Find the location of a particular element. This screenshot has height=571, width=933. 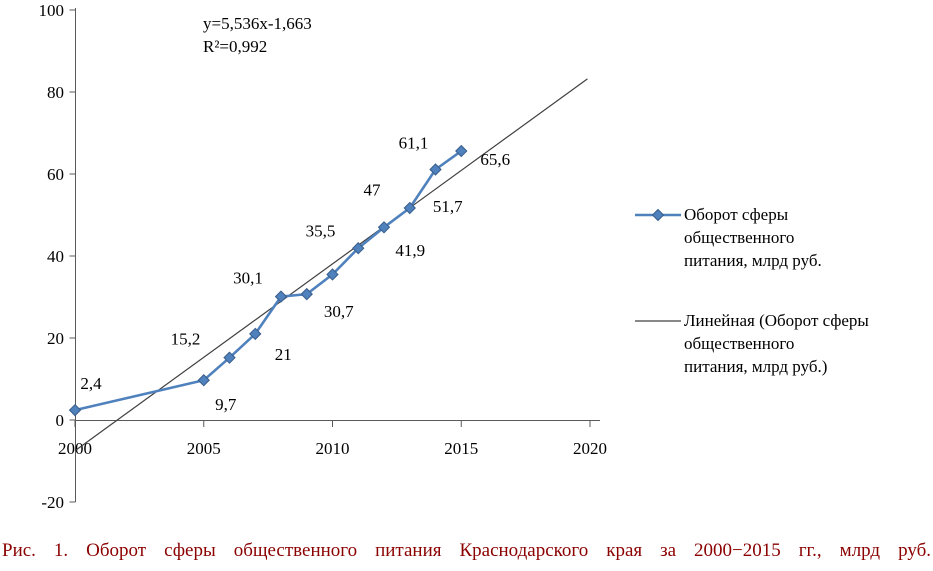

data-label: 2,4 is located at coordinates (91, 383).